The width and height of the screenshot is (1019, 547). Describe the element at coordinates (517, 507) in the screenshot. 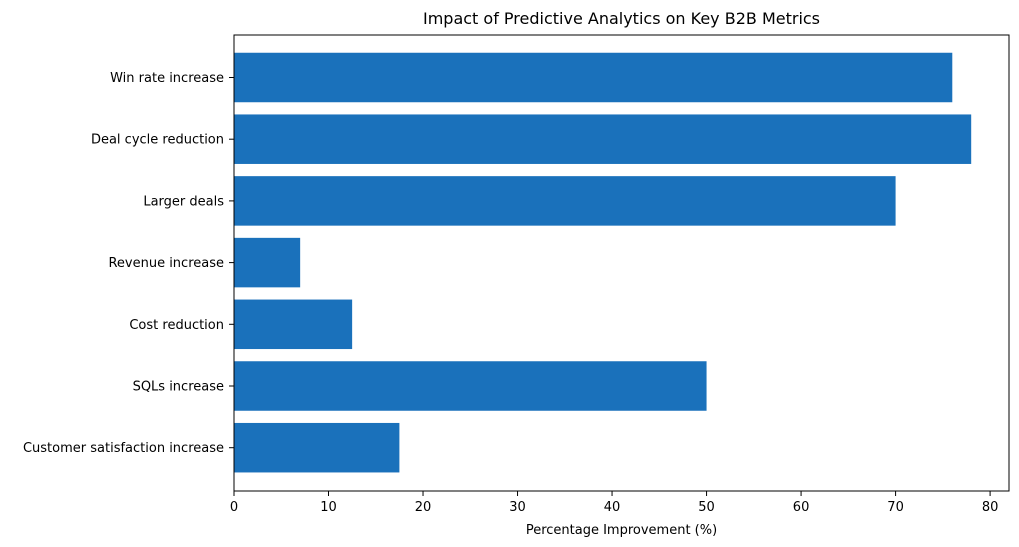

I see `x-tick-label: 30` at that location.